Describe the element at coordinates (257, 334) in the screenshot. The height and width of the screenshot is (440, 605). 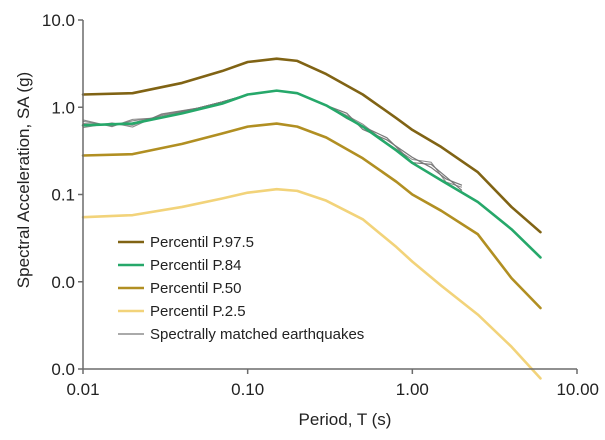
I see `legend-label: Spectrally matched earthquakes` at that location.